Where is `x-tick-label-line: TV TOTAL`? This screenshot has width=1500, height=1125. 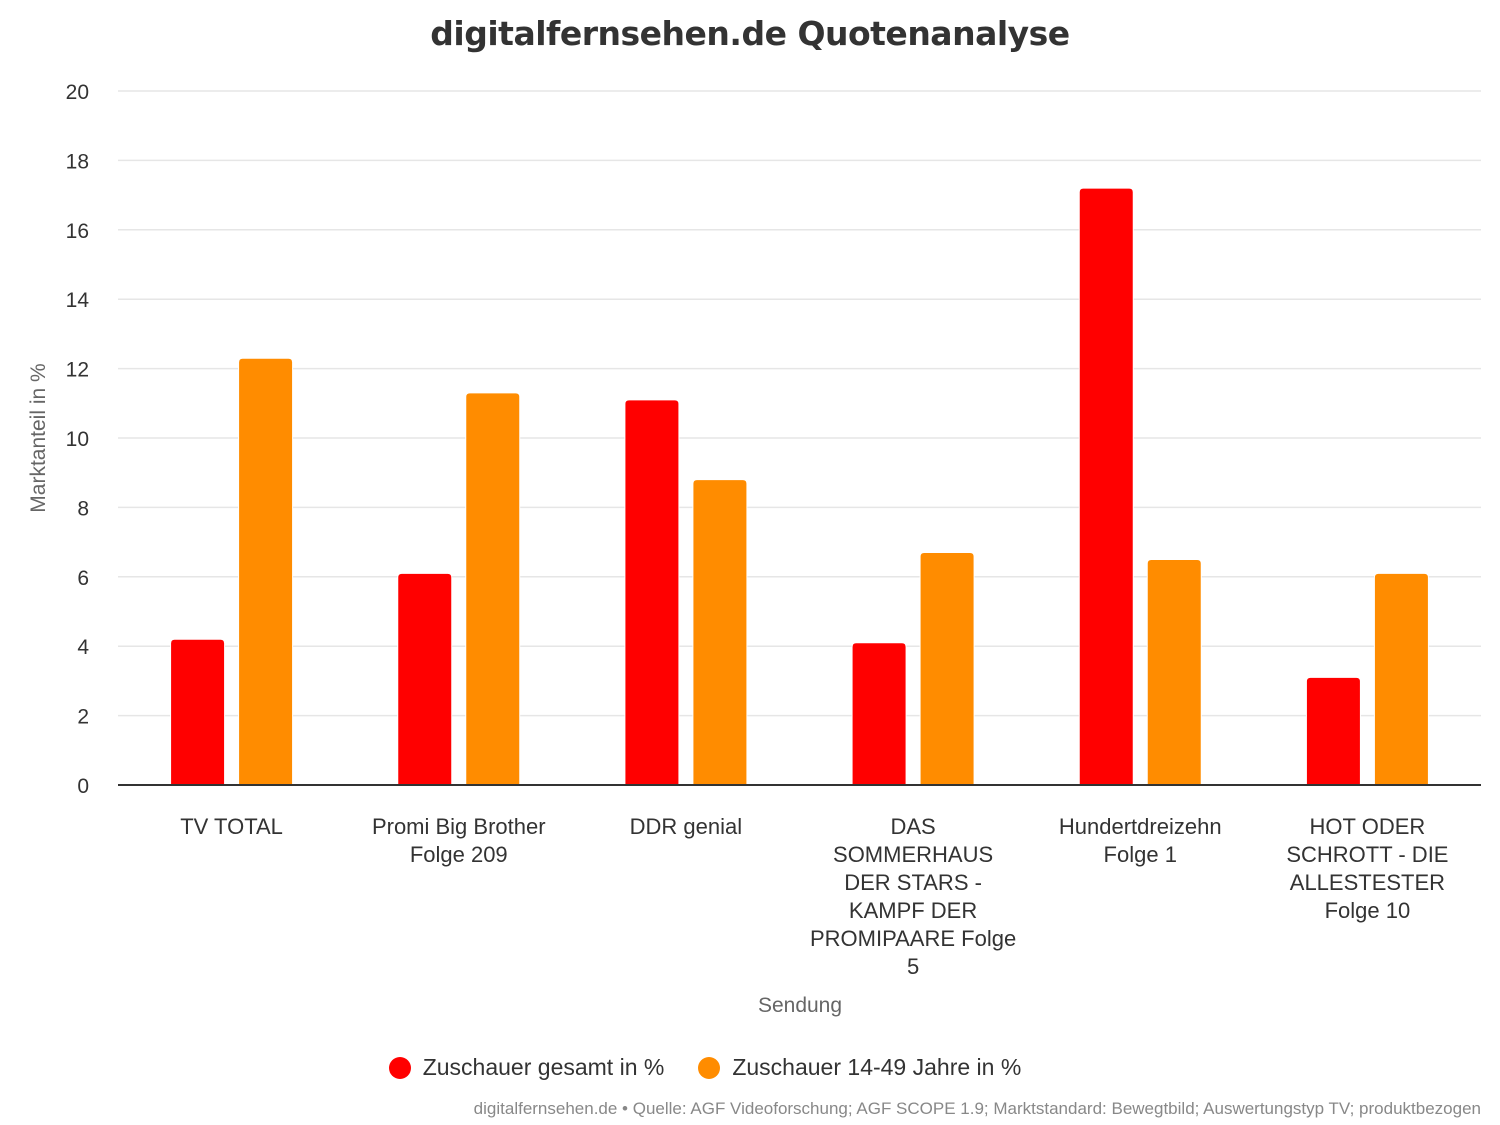 x-tick-label-line: TV TOTAL is located at coordinates (231, 826).